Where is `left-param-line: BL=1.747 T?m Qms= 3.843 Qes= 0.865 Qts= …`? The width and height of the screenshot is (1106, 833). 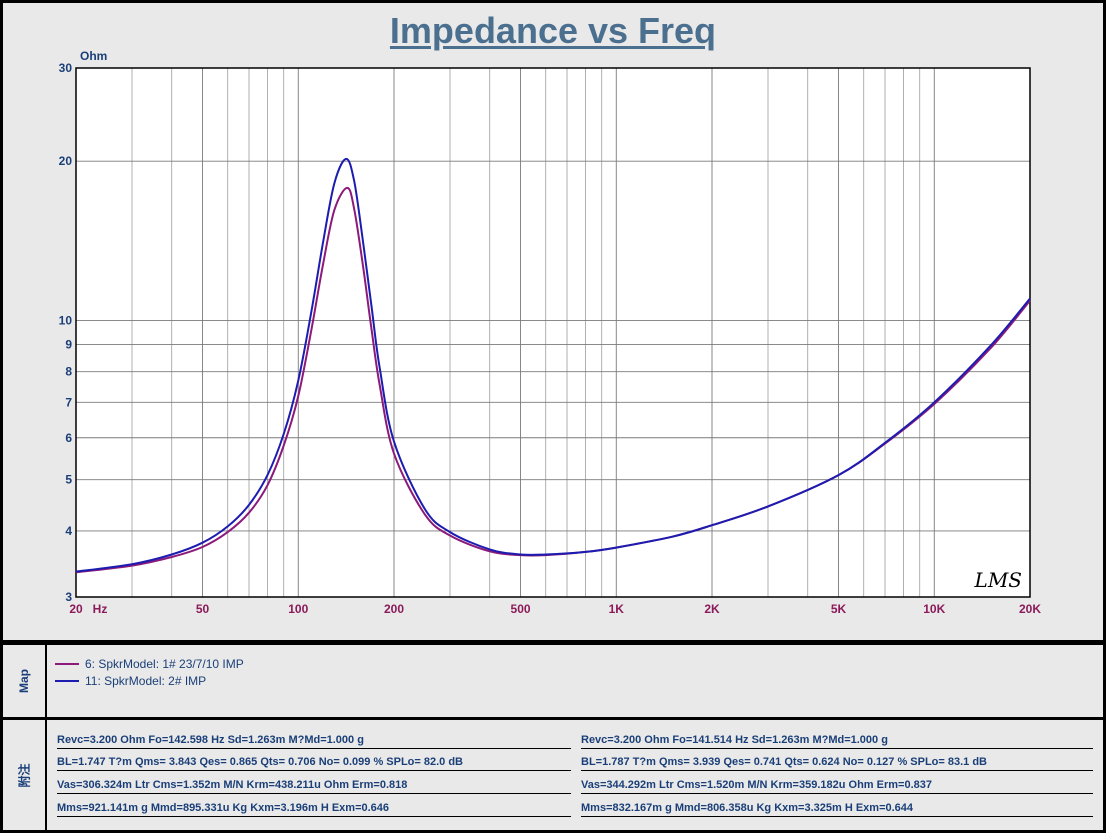 left-param-line: BL=1.747 T?m Qms= 3.843 Qes= 0.865 Qts= … is located at coordinates (314, 763).